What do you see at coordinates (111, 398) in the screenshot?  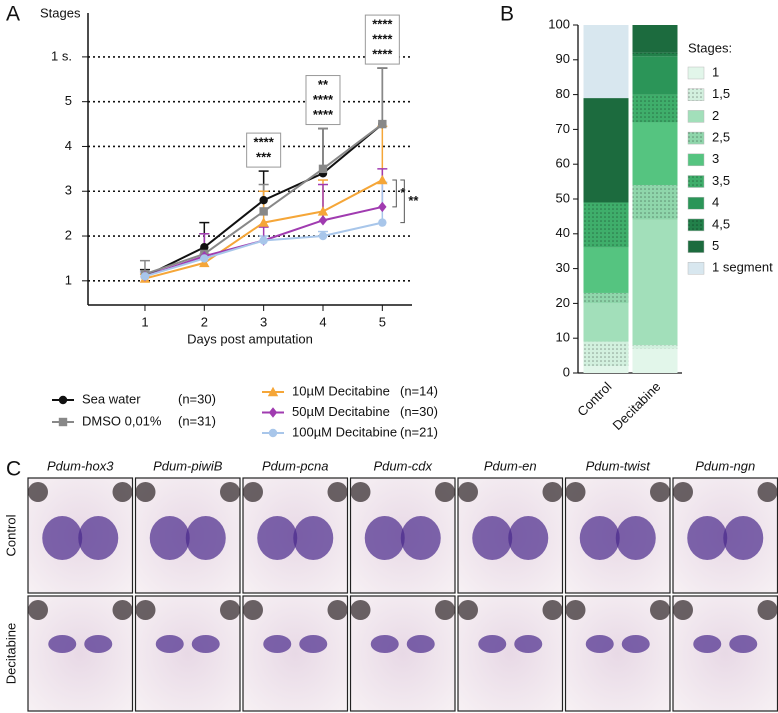 I see `legend-label: Sea water` at bounding box center [111, 398].